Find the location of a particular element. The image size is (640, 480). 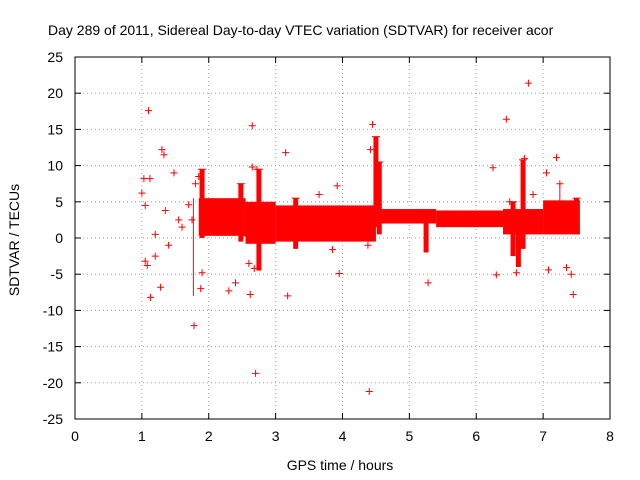

x-tick-label: 6 is located at coordinates (476, 436).